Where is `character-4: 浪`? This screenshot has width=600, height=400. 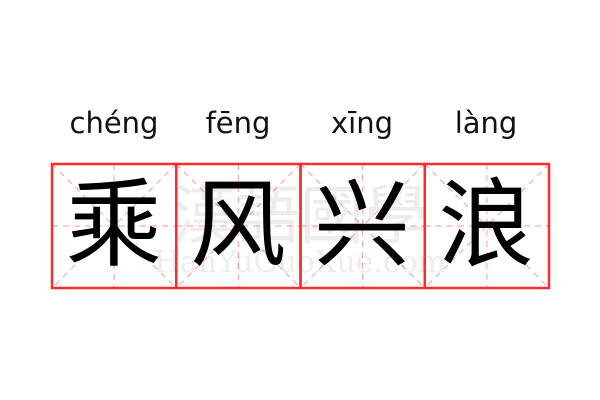 character-4: 浪 is located at coordinates (486, 225).